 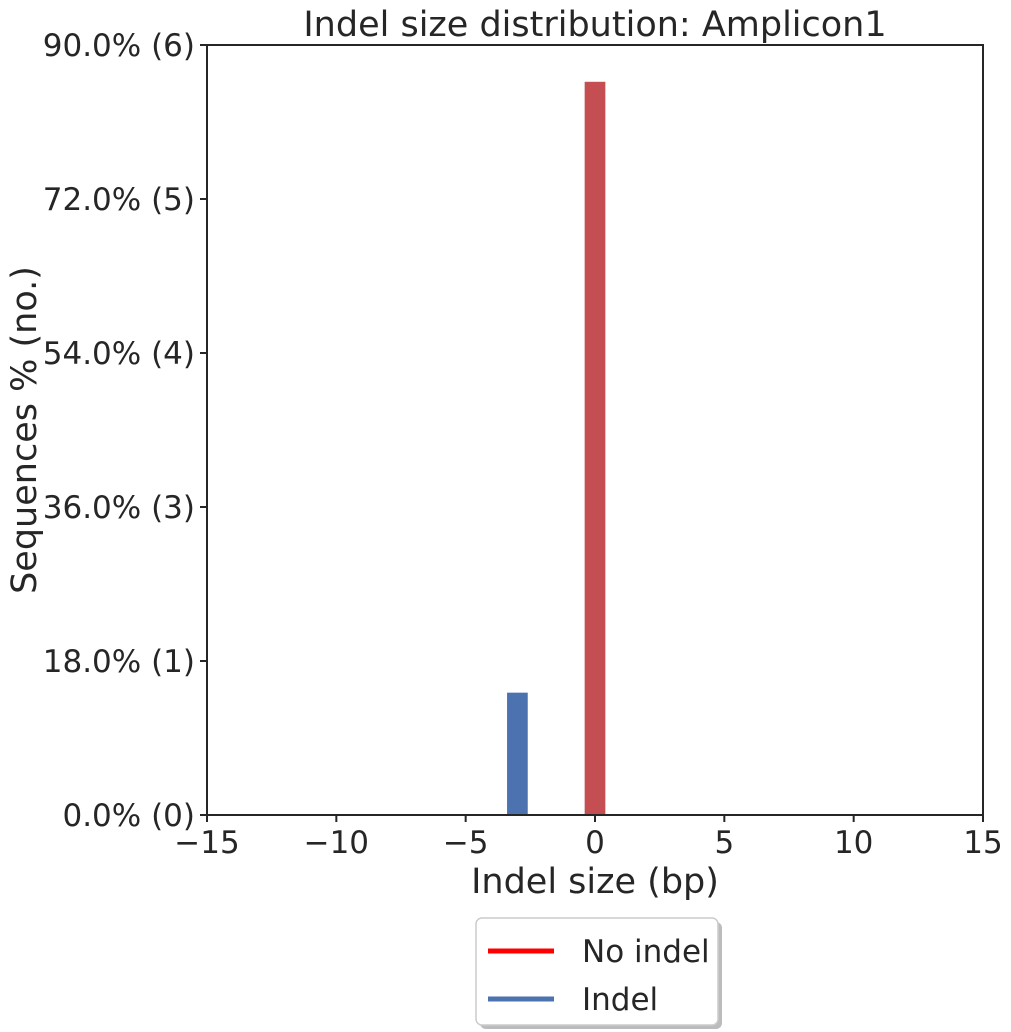 What do you see at coordinates (25, 430) in the screenshot?
I see `y-axis-title: Sequences % (no.)` at bounding box center [25, 430].